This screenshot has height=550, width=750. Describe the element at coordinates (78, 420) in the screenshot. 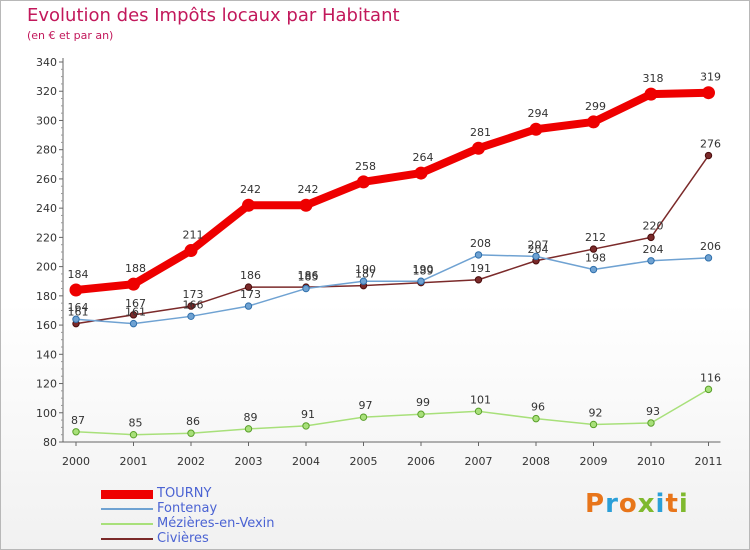

I see `data-label: 87` at that location.